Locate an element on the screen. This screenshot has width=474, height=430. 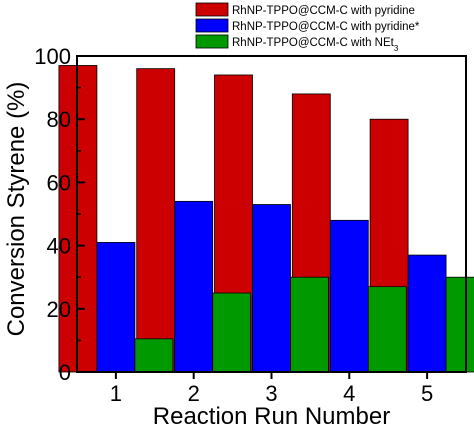
legend-swatch-series2 is located at coordinates (212, 25).